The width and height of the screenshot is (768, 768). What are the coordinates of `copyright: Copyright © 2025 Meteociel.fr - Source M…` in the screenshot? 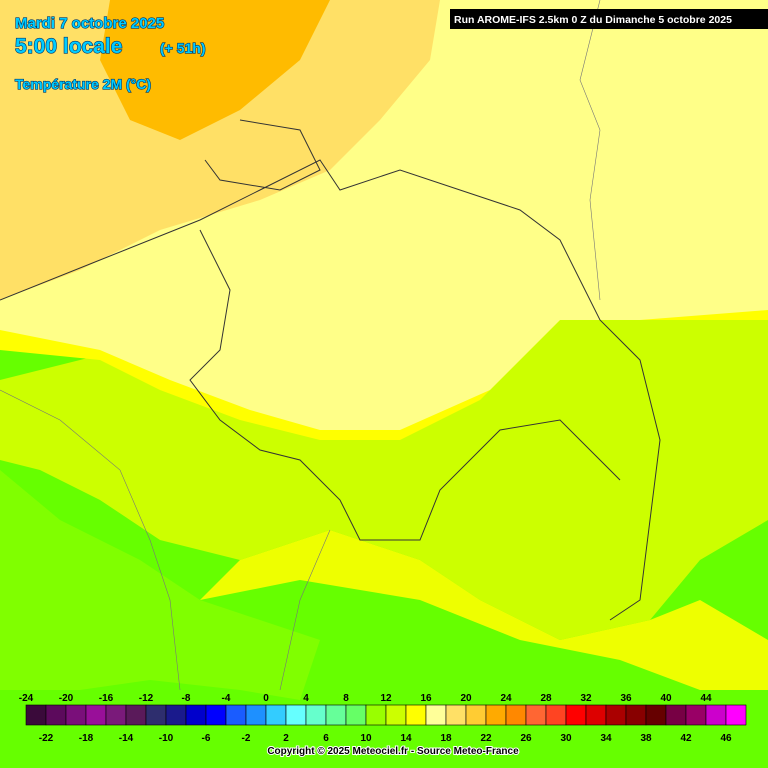 It's located at (393, 751).